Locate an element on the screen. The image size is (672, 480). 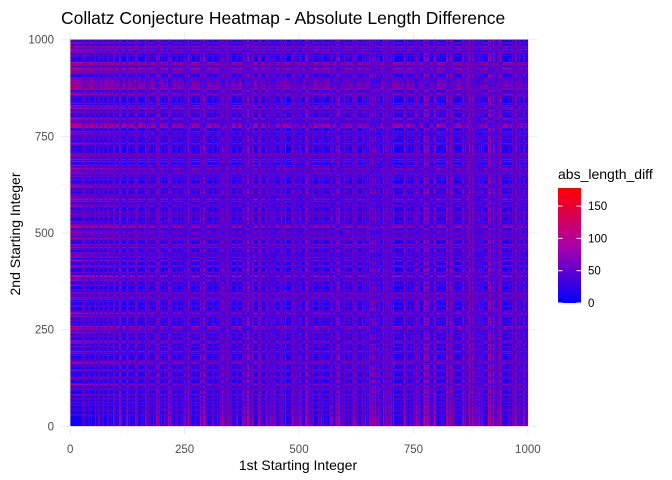
y-tick-label: 750 is located at coordinates (44, 137).